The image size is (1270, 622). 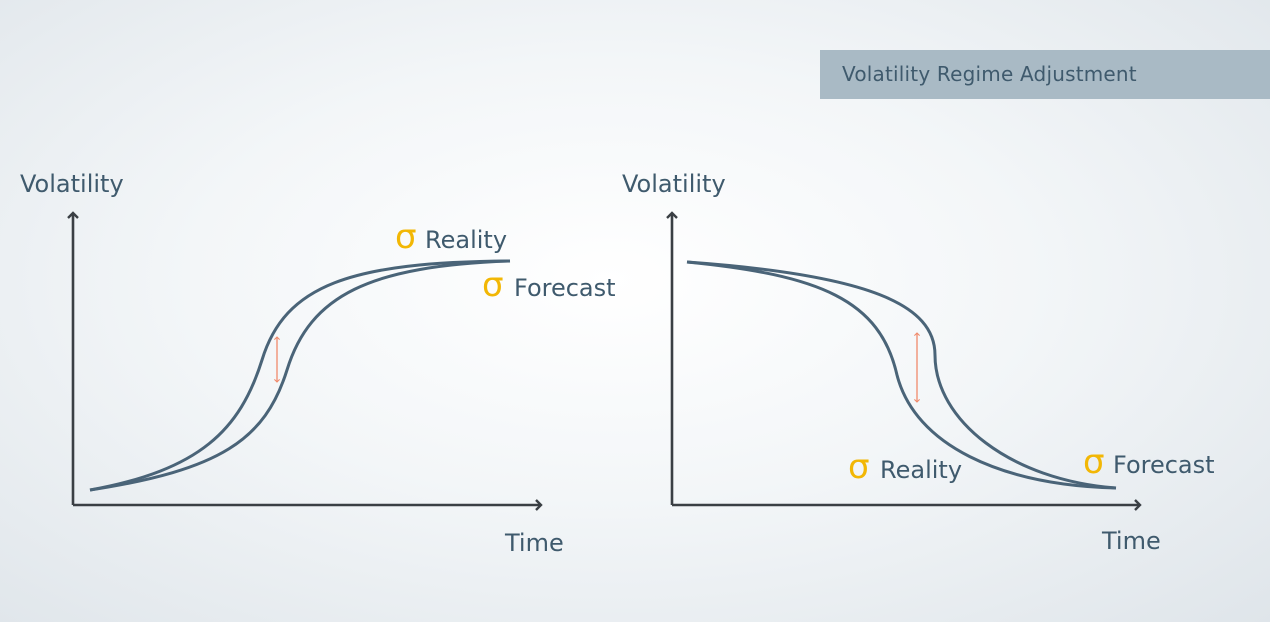 I want to click on right-reality-curve, so click(x=901, y=375).